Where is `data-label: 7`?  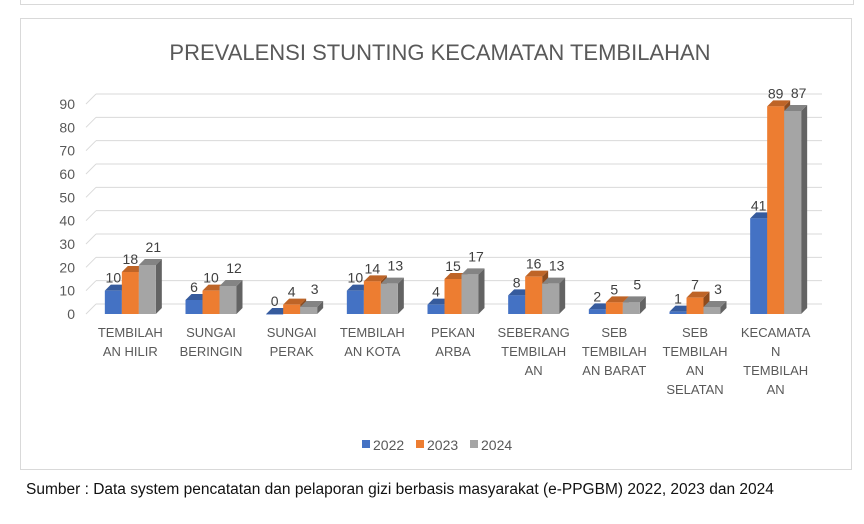
data-label: 7 is located at coordinates (695, 285).